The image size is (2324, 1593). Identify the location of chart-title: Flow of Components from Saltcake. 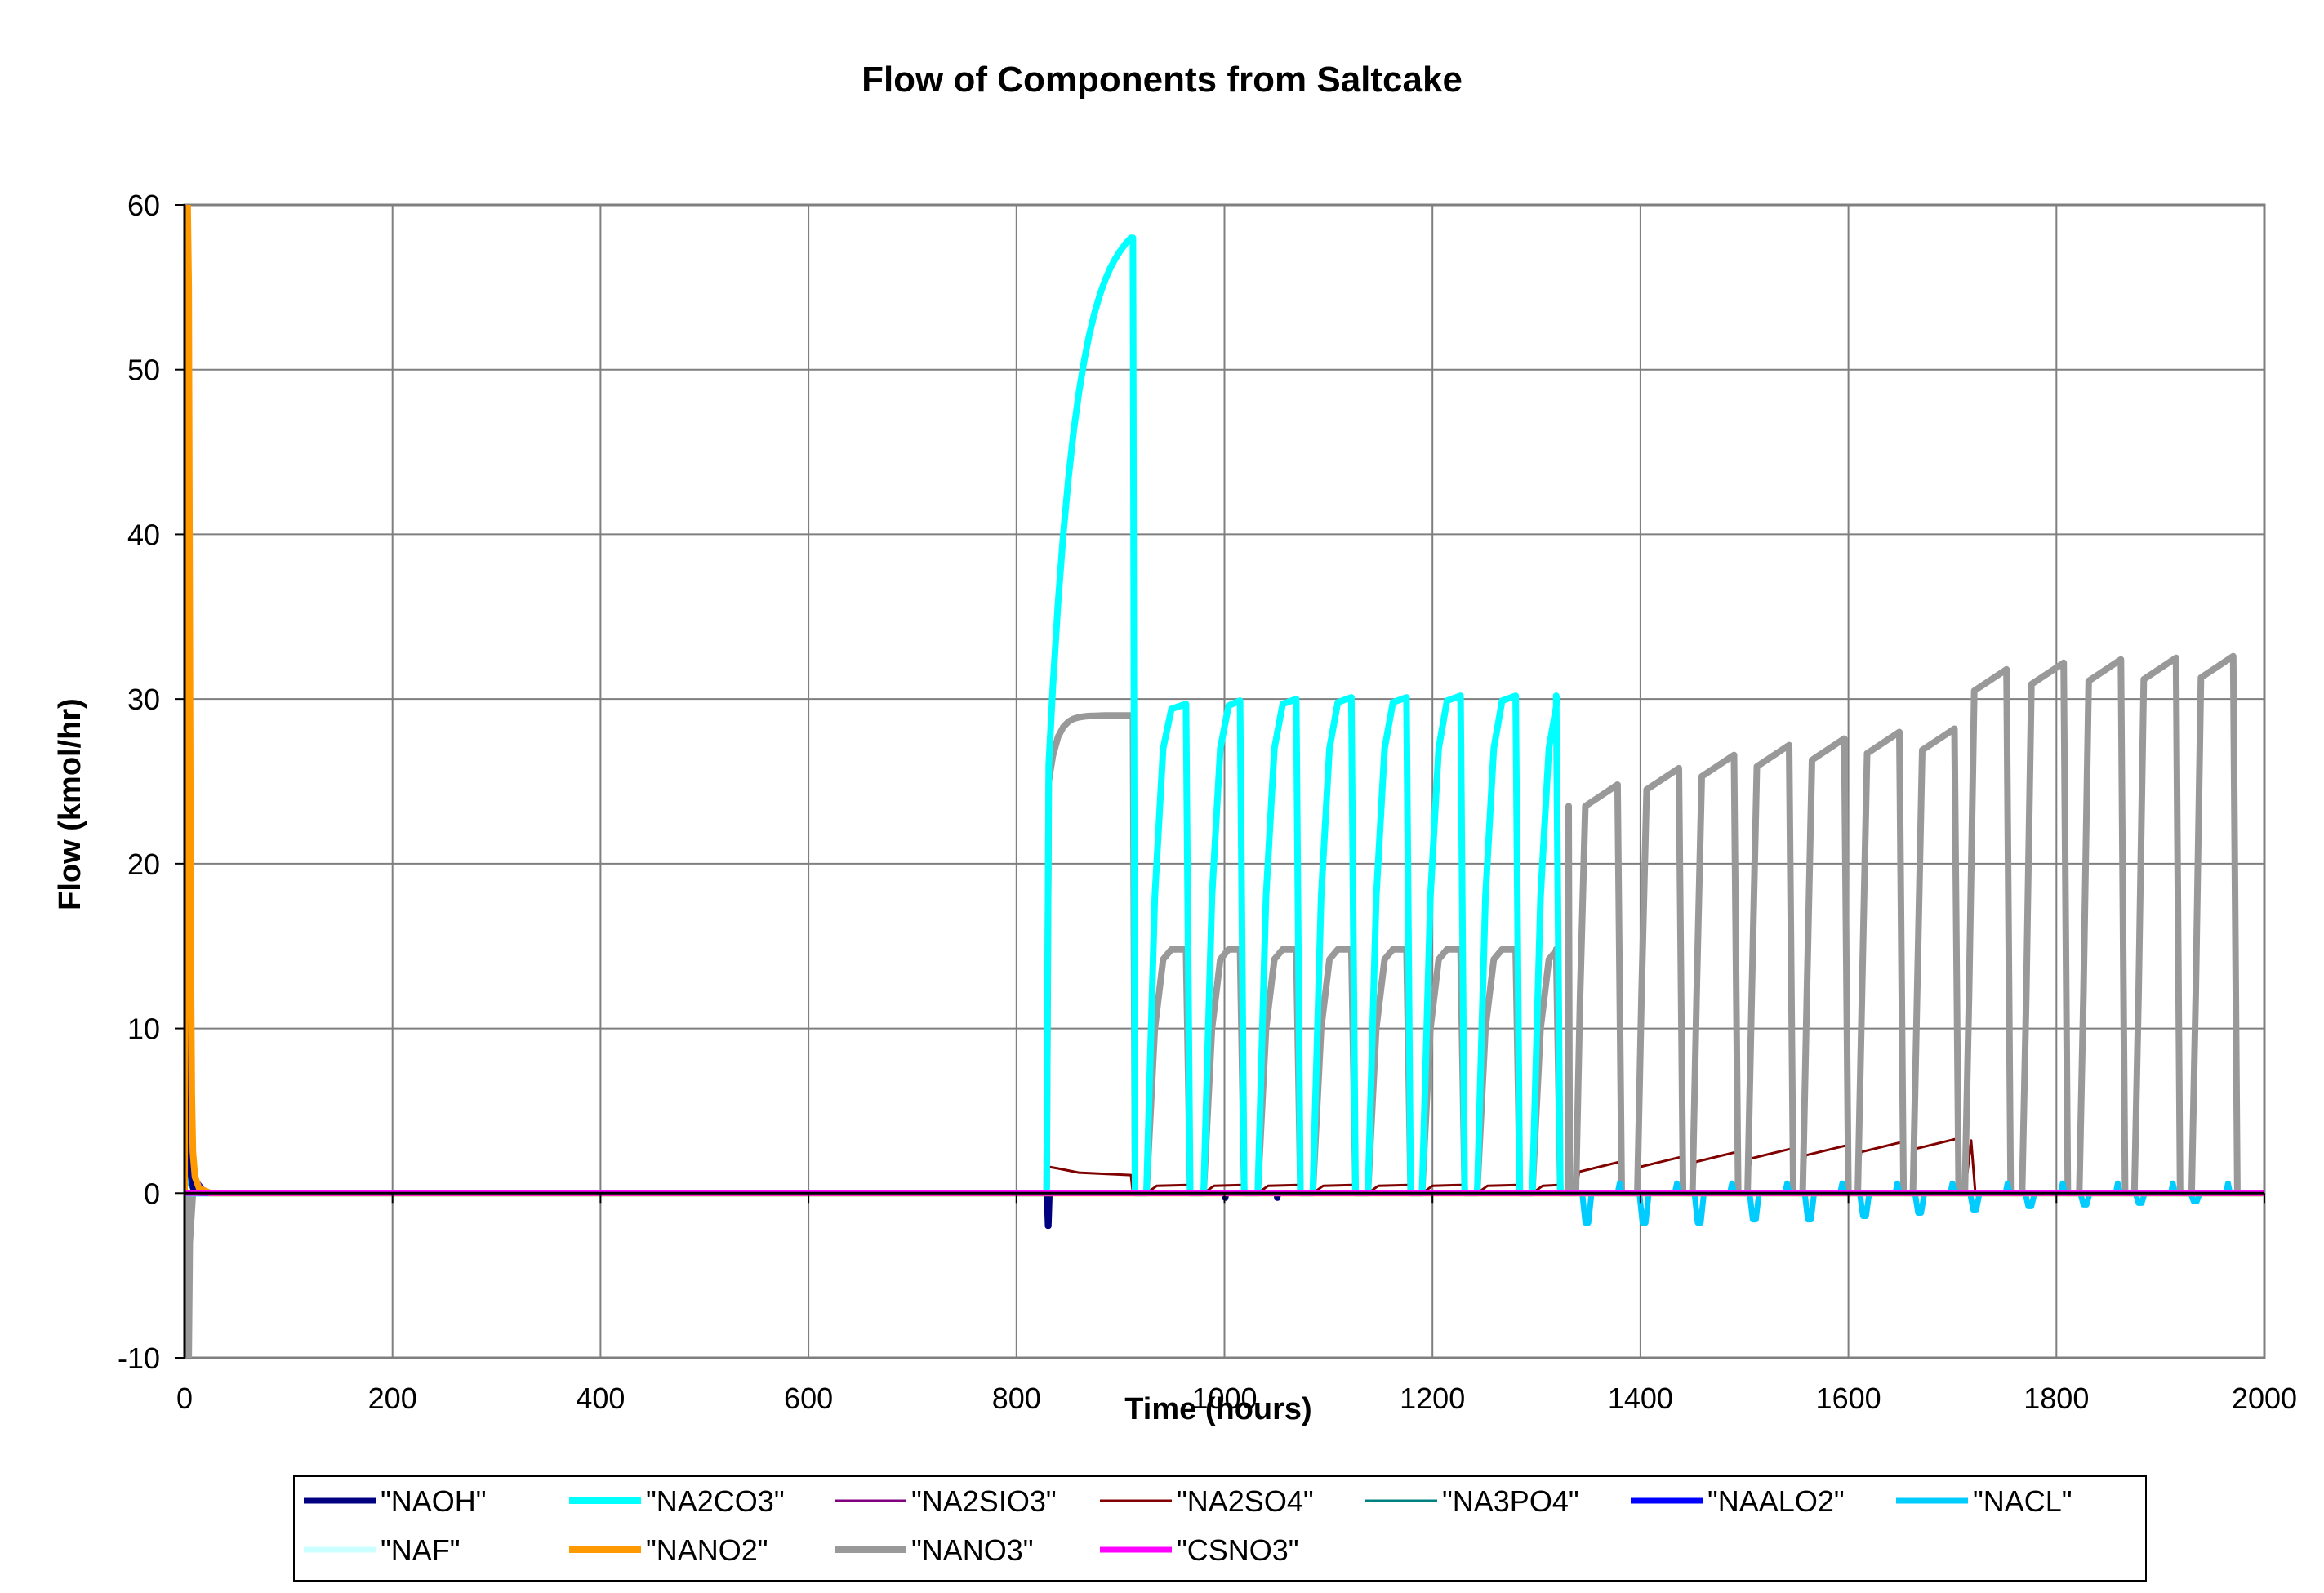
(1162, 80).